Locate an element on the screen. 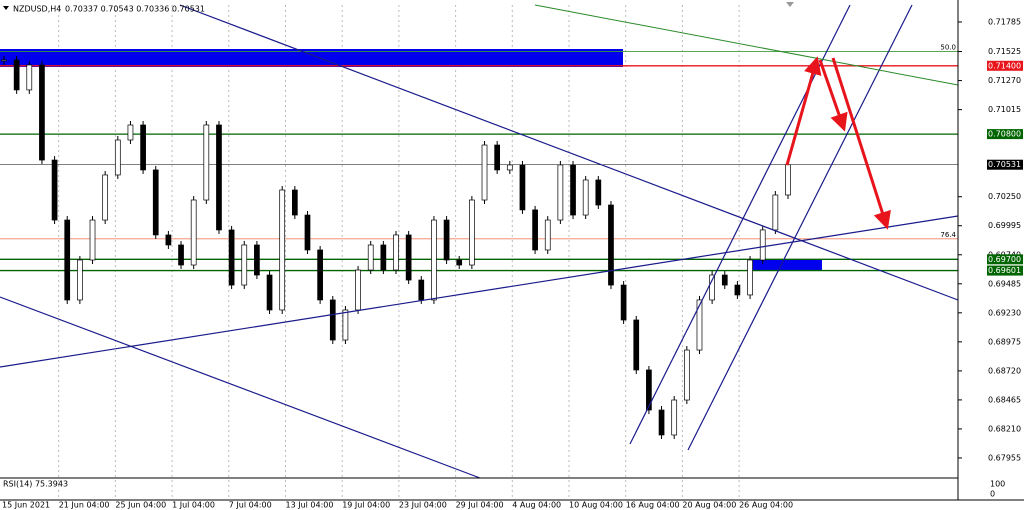 The image size is (1024, 510). y-tick-label: 0.70250 is located at coordinates (1004, 196).